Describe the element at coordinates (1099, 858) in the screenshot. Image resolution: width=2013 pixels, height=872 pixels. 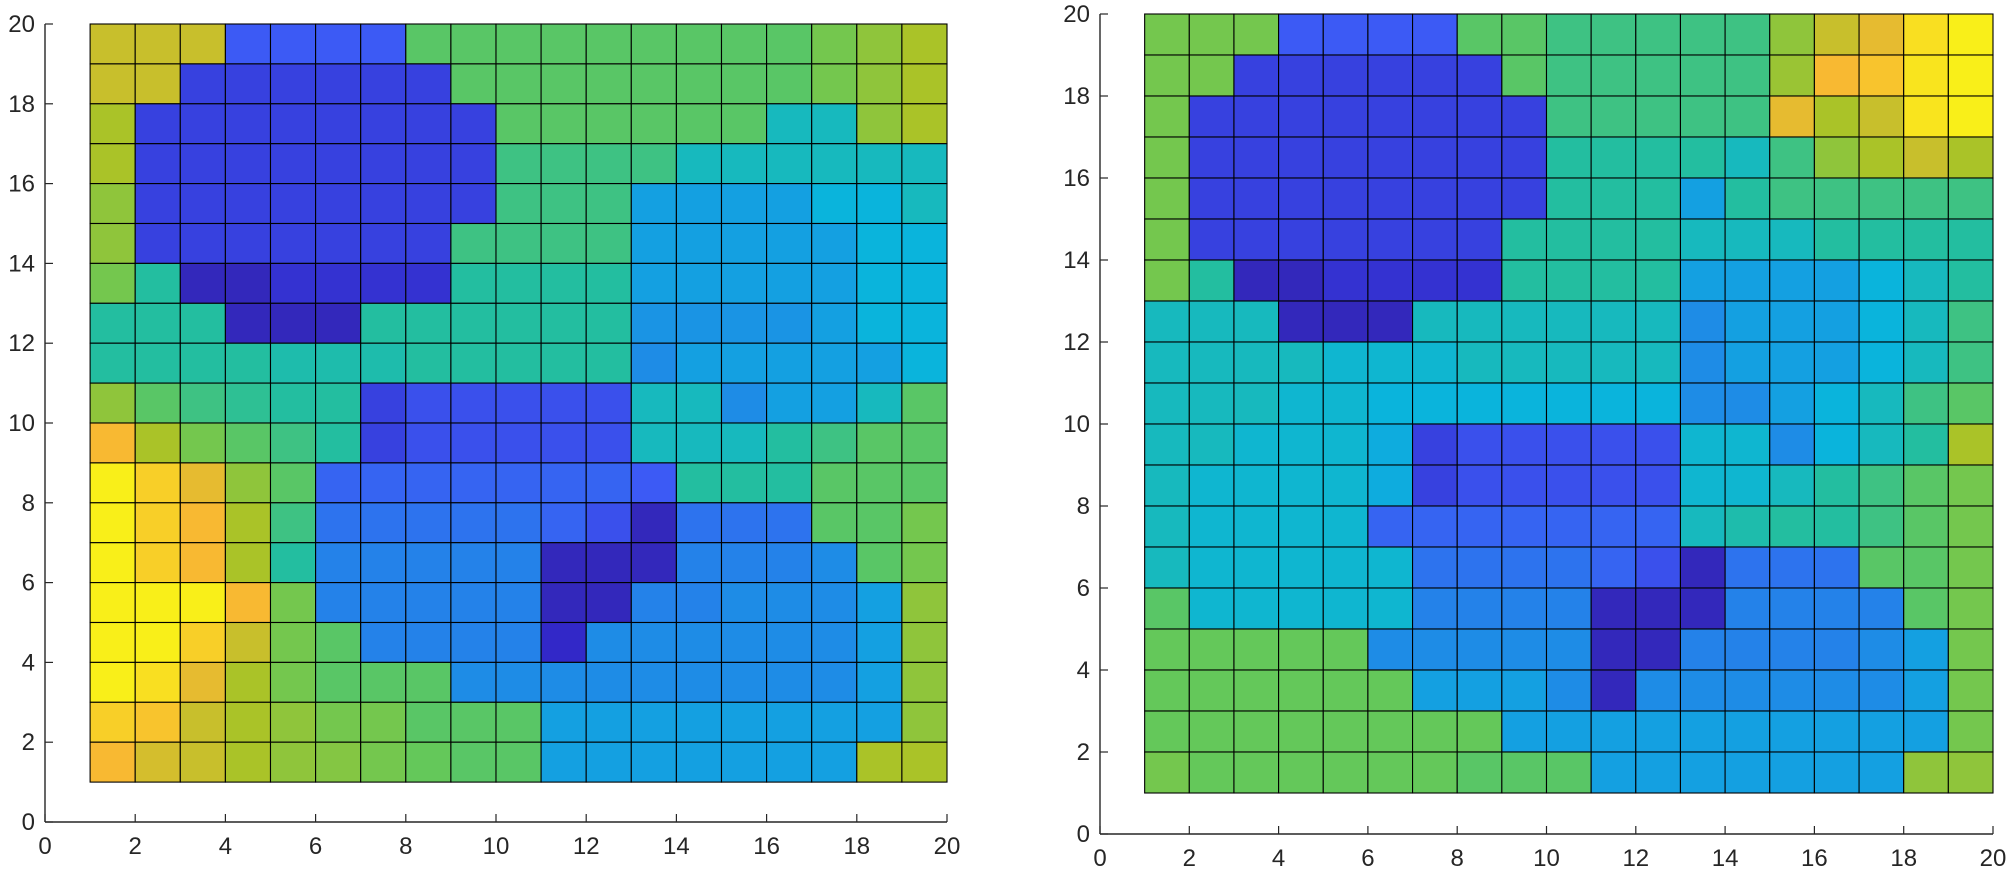
I see `x-tick-label: 0` at that location.